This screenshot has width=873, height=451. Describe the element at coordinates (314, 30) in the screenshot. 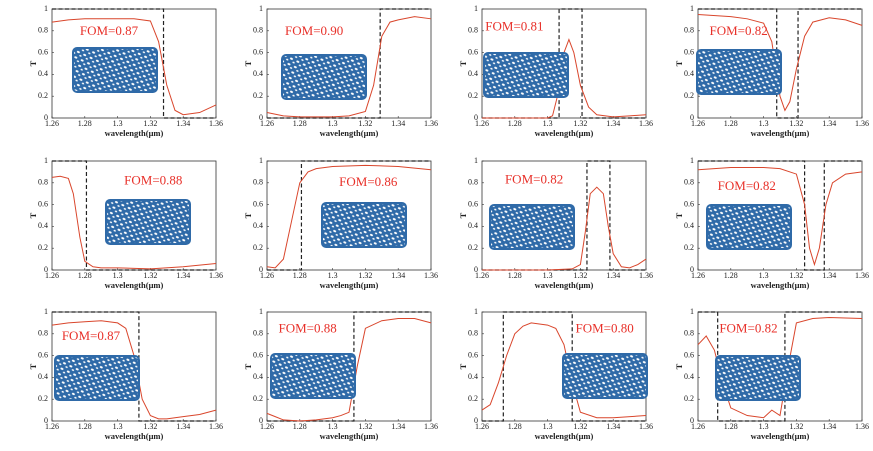

I see `fom-annotation: FOM=0.90` at that location.